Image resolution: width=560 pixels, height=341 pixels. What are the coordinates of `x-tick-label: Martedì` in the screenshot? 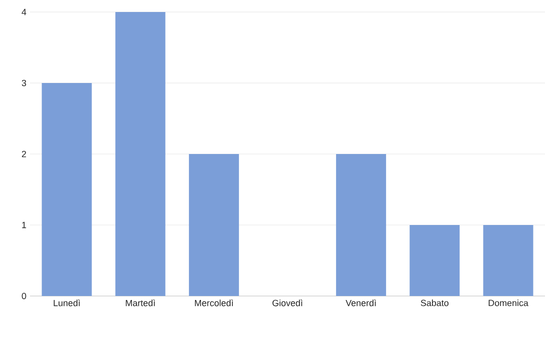 It's located at (140, 303).